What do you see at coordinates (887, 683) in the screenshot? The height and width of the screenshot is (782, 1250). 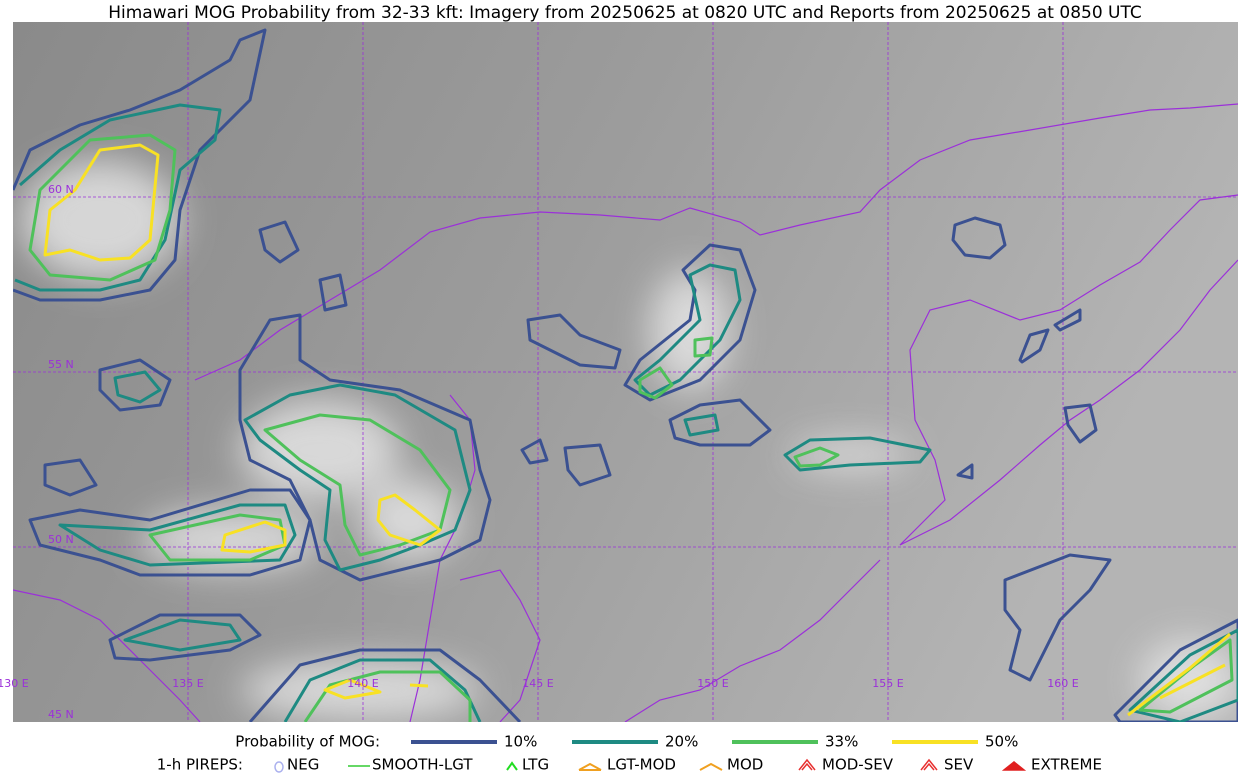 I see `lon-label: 155 E` at bounding box center [887, 683].